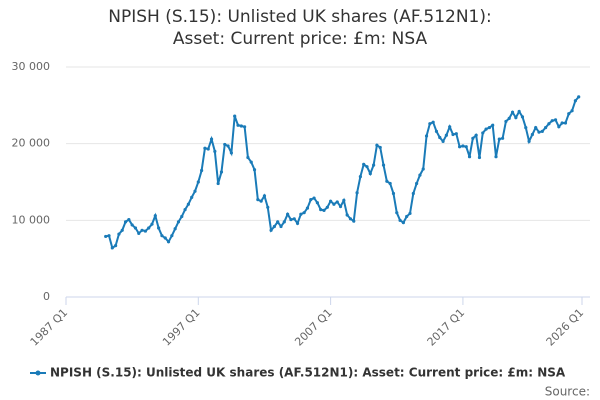 The width and height of the screenshot is (600, 400). I want to click on legend-marker, so click(38, 373).